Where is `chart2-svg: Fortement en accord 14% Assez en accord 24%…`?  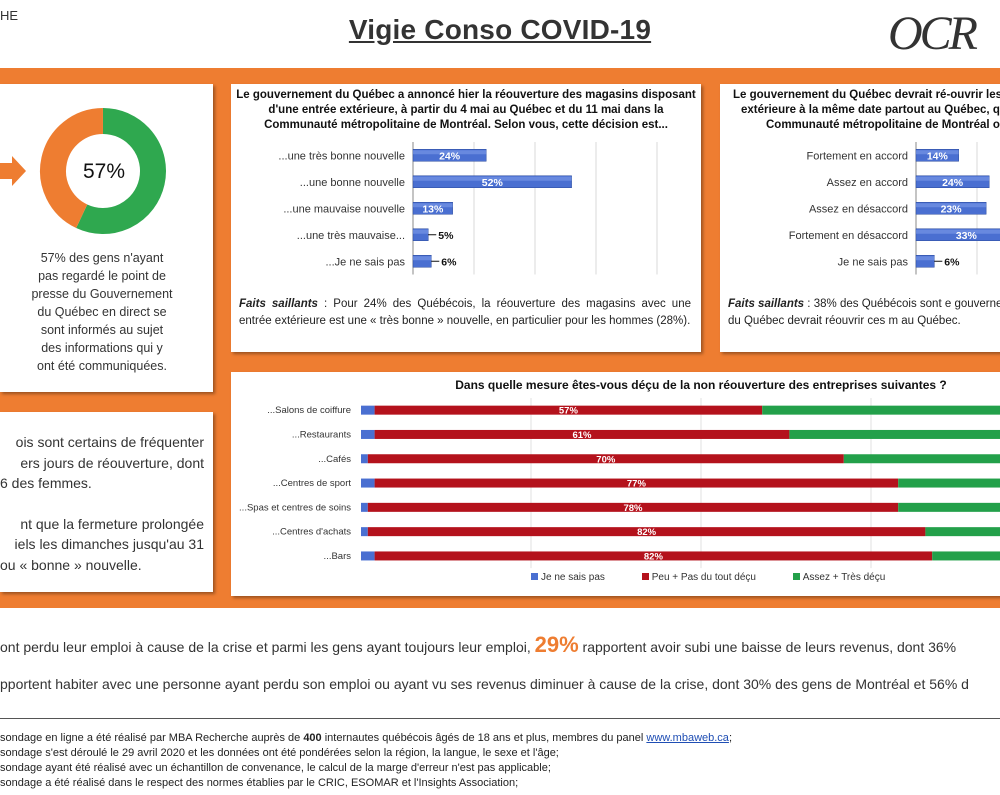
chart2-svg: Fortement en accord 14% Assez en accord 24%… is located at coordinates (894, 208).